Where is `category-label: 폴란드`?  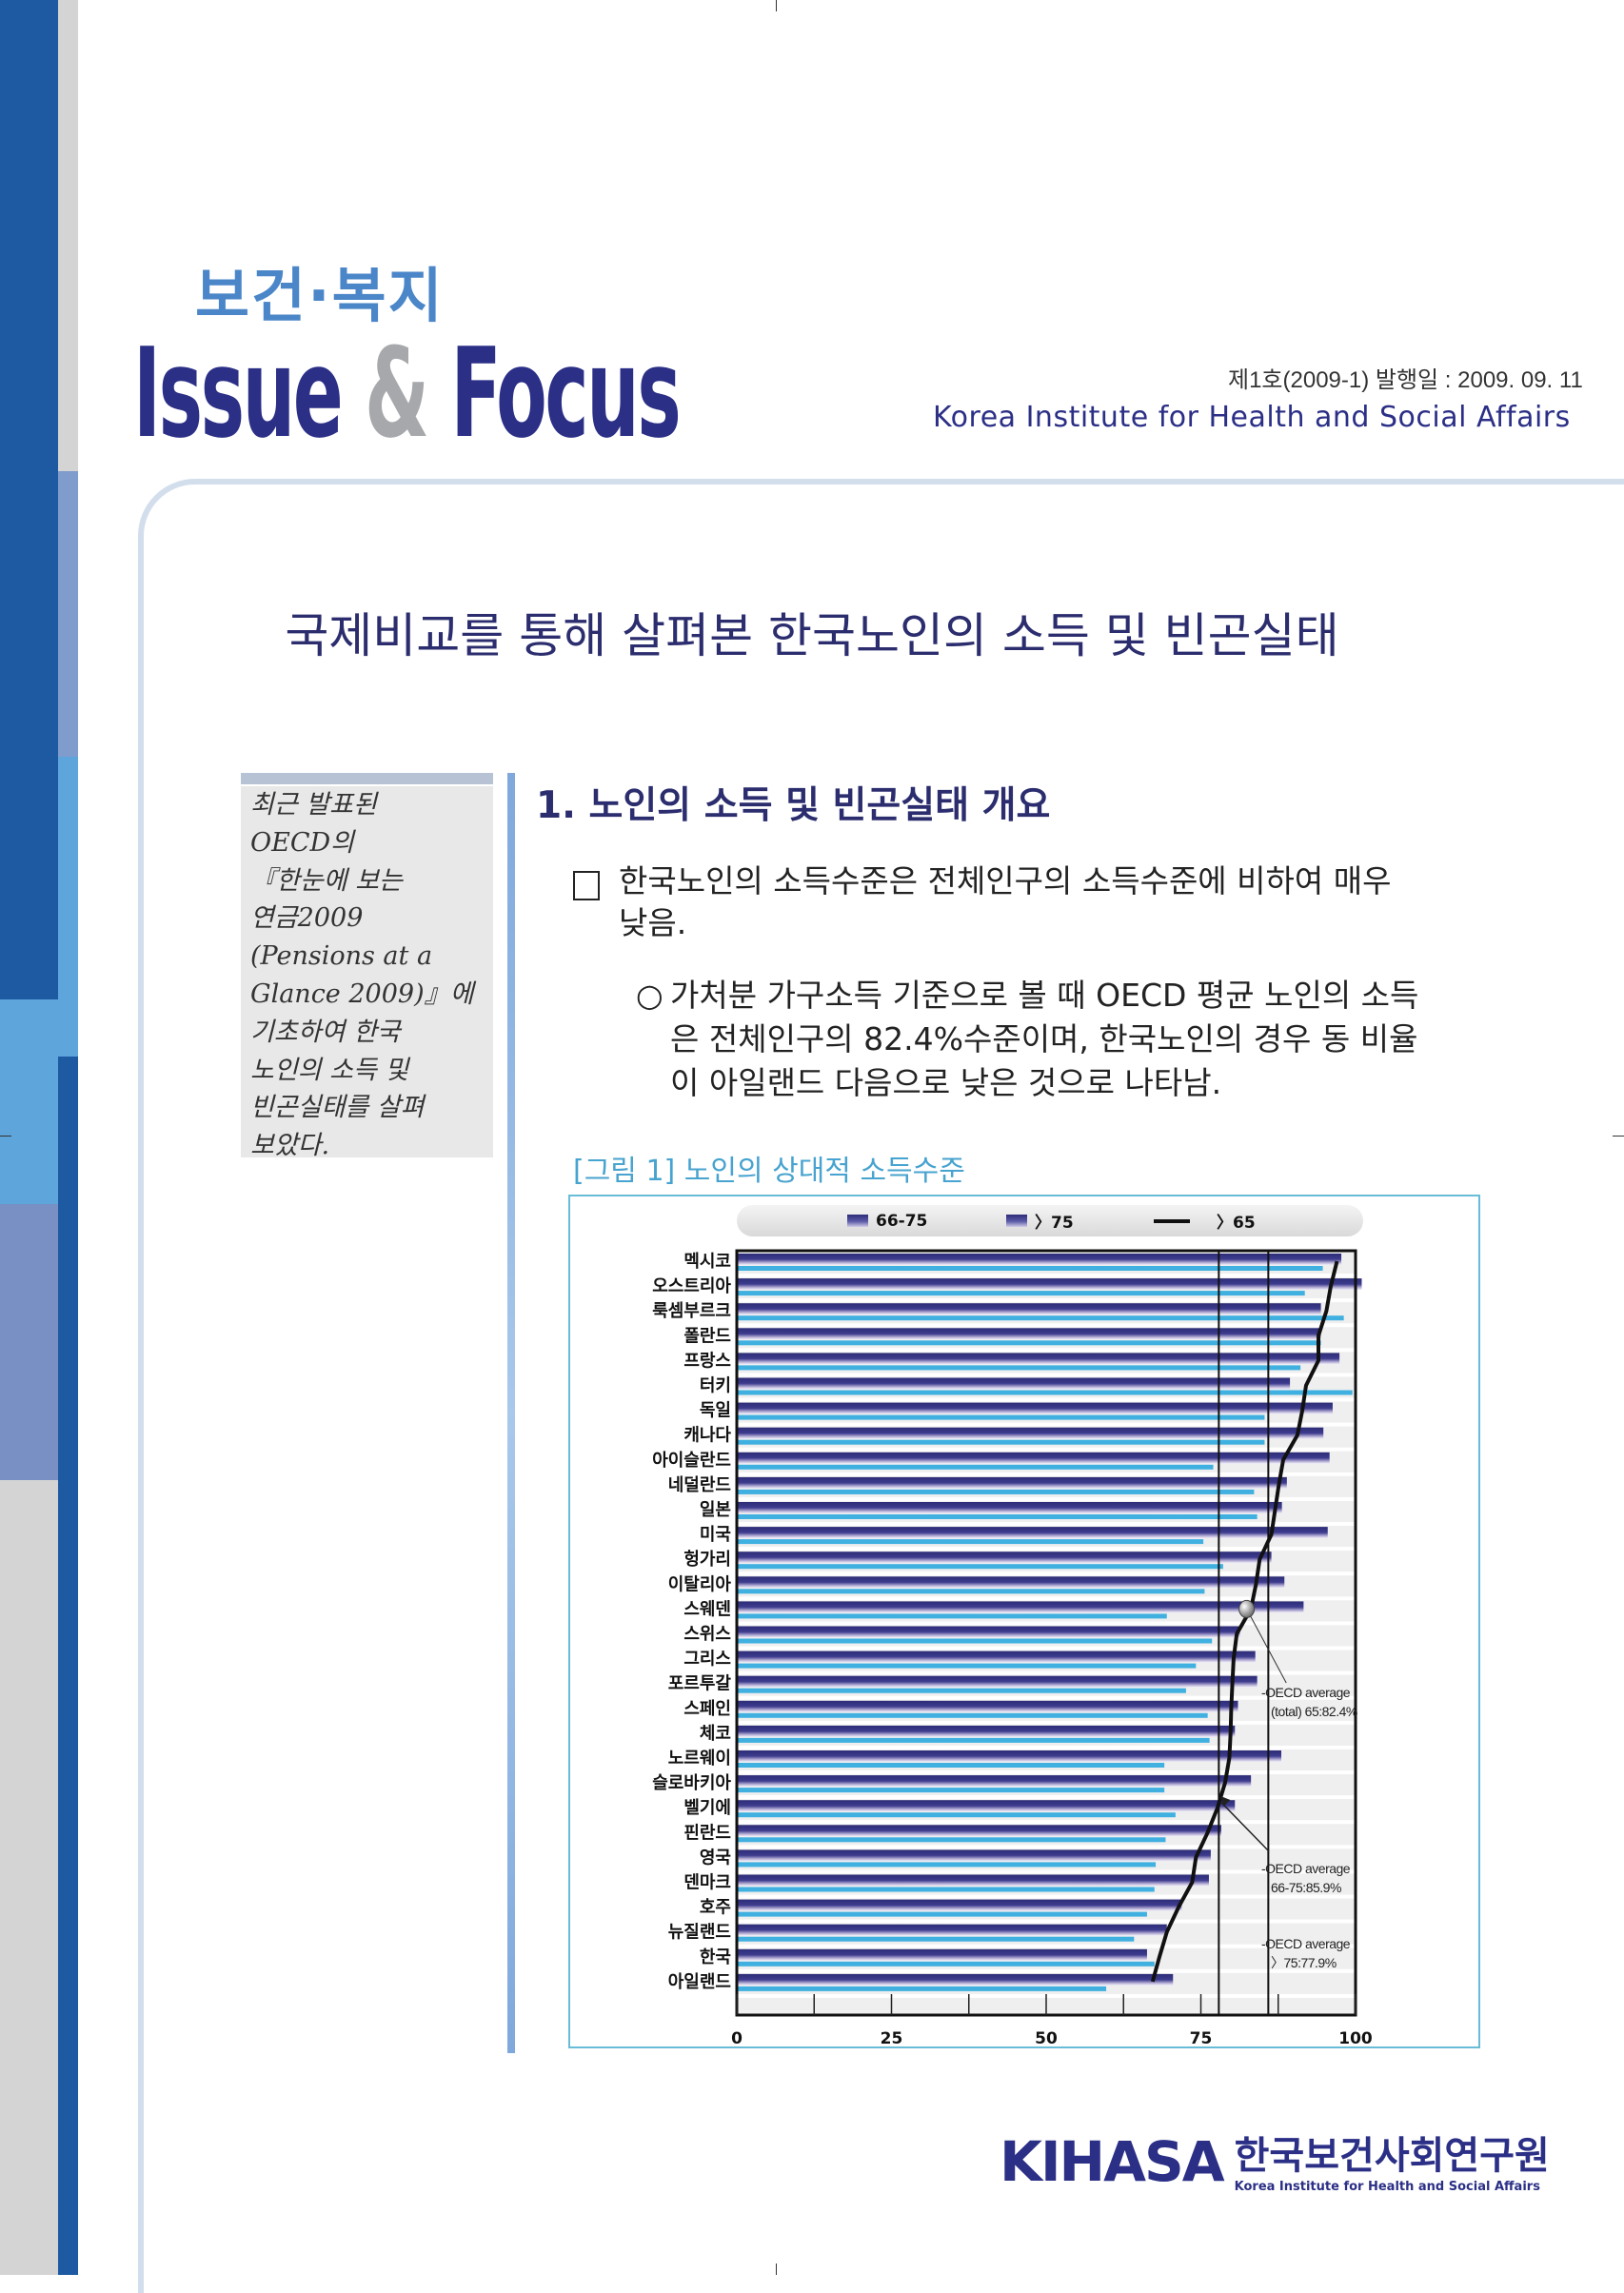 category-label: 폴란드 is located at coordinates (707, 1336).